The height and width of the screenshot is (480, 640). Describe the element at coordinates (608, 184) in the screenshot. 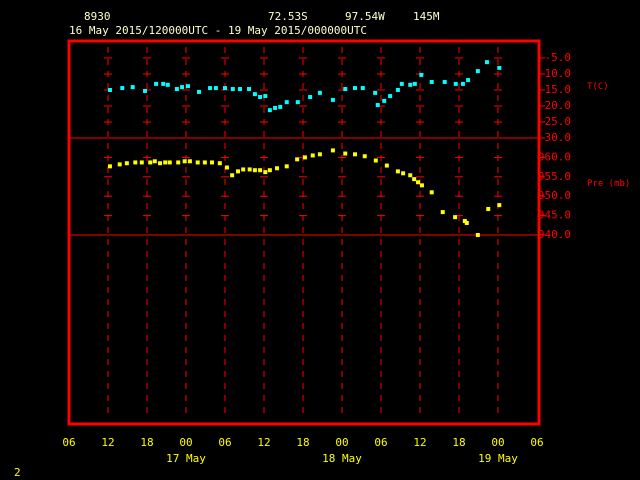

I see `axis-label: Pre (mb)` at that location.